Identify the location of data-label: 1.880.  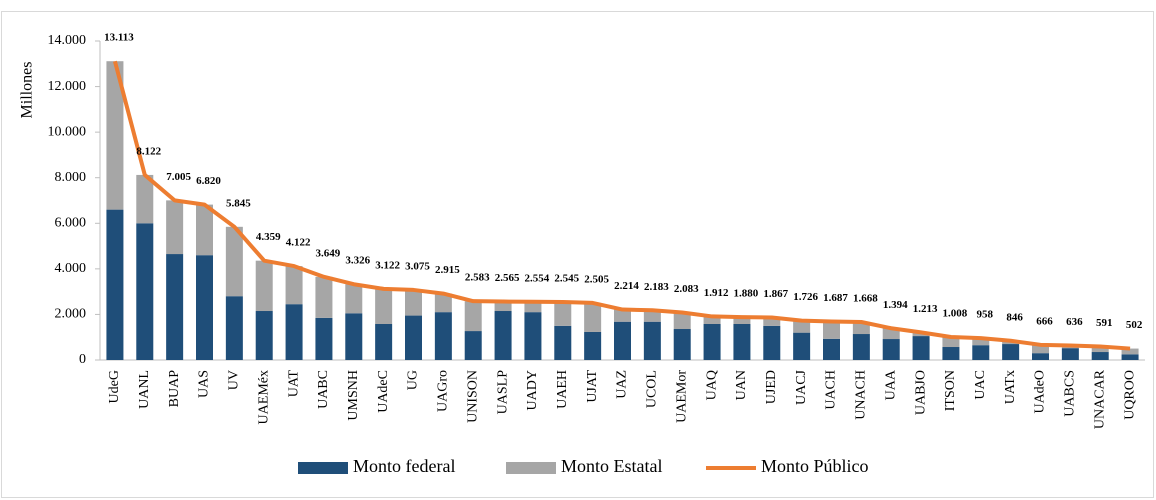
(746, 294).